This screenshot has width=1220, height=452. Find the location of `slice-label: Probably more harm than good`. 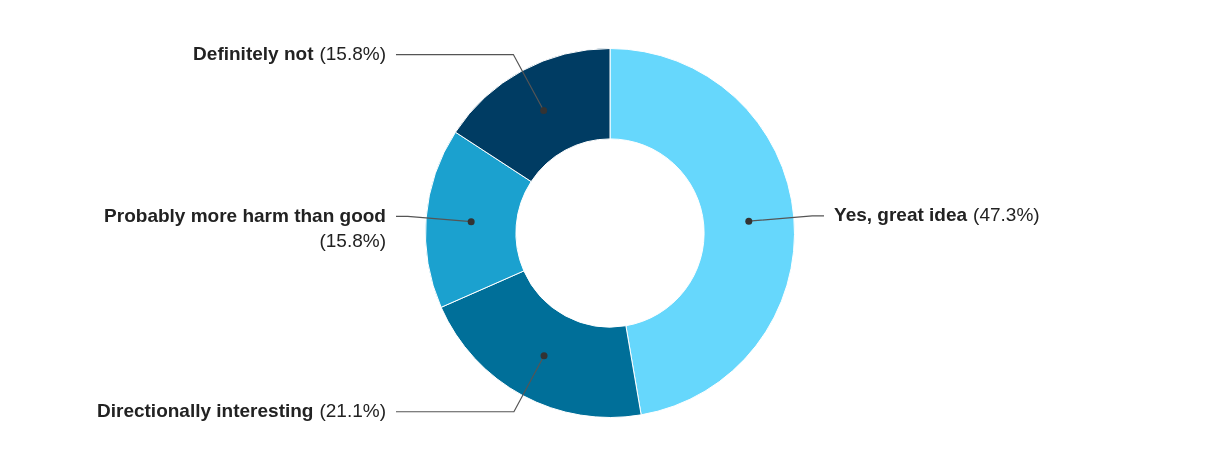

slice-label: Probably more harm than good is located at coordinates (245, 215).